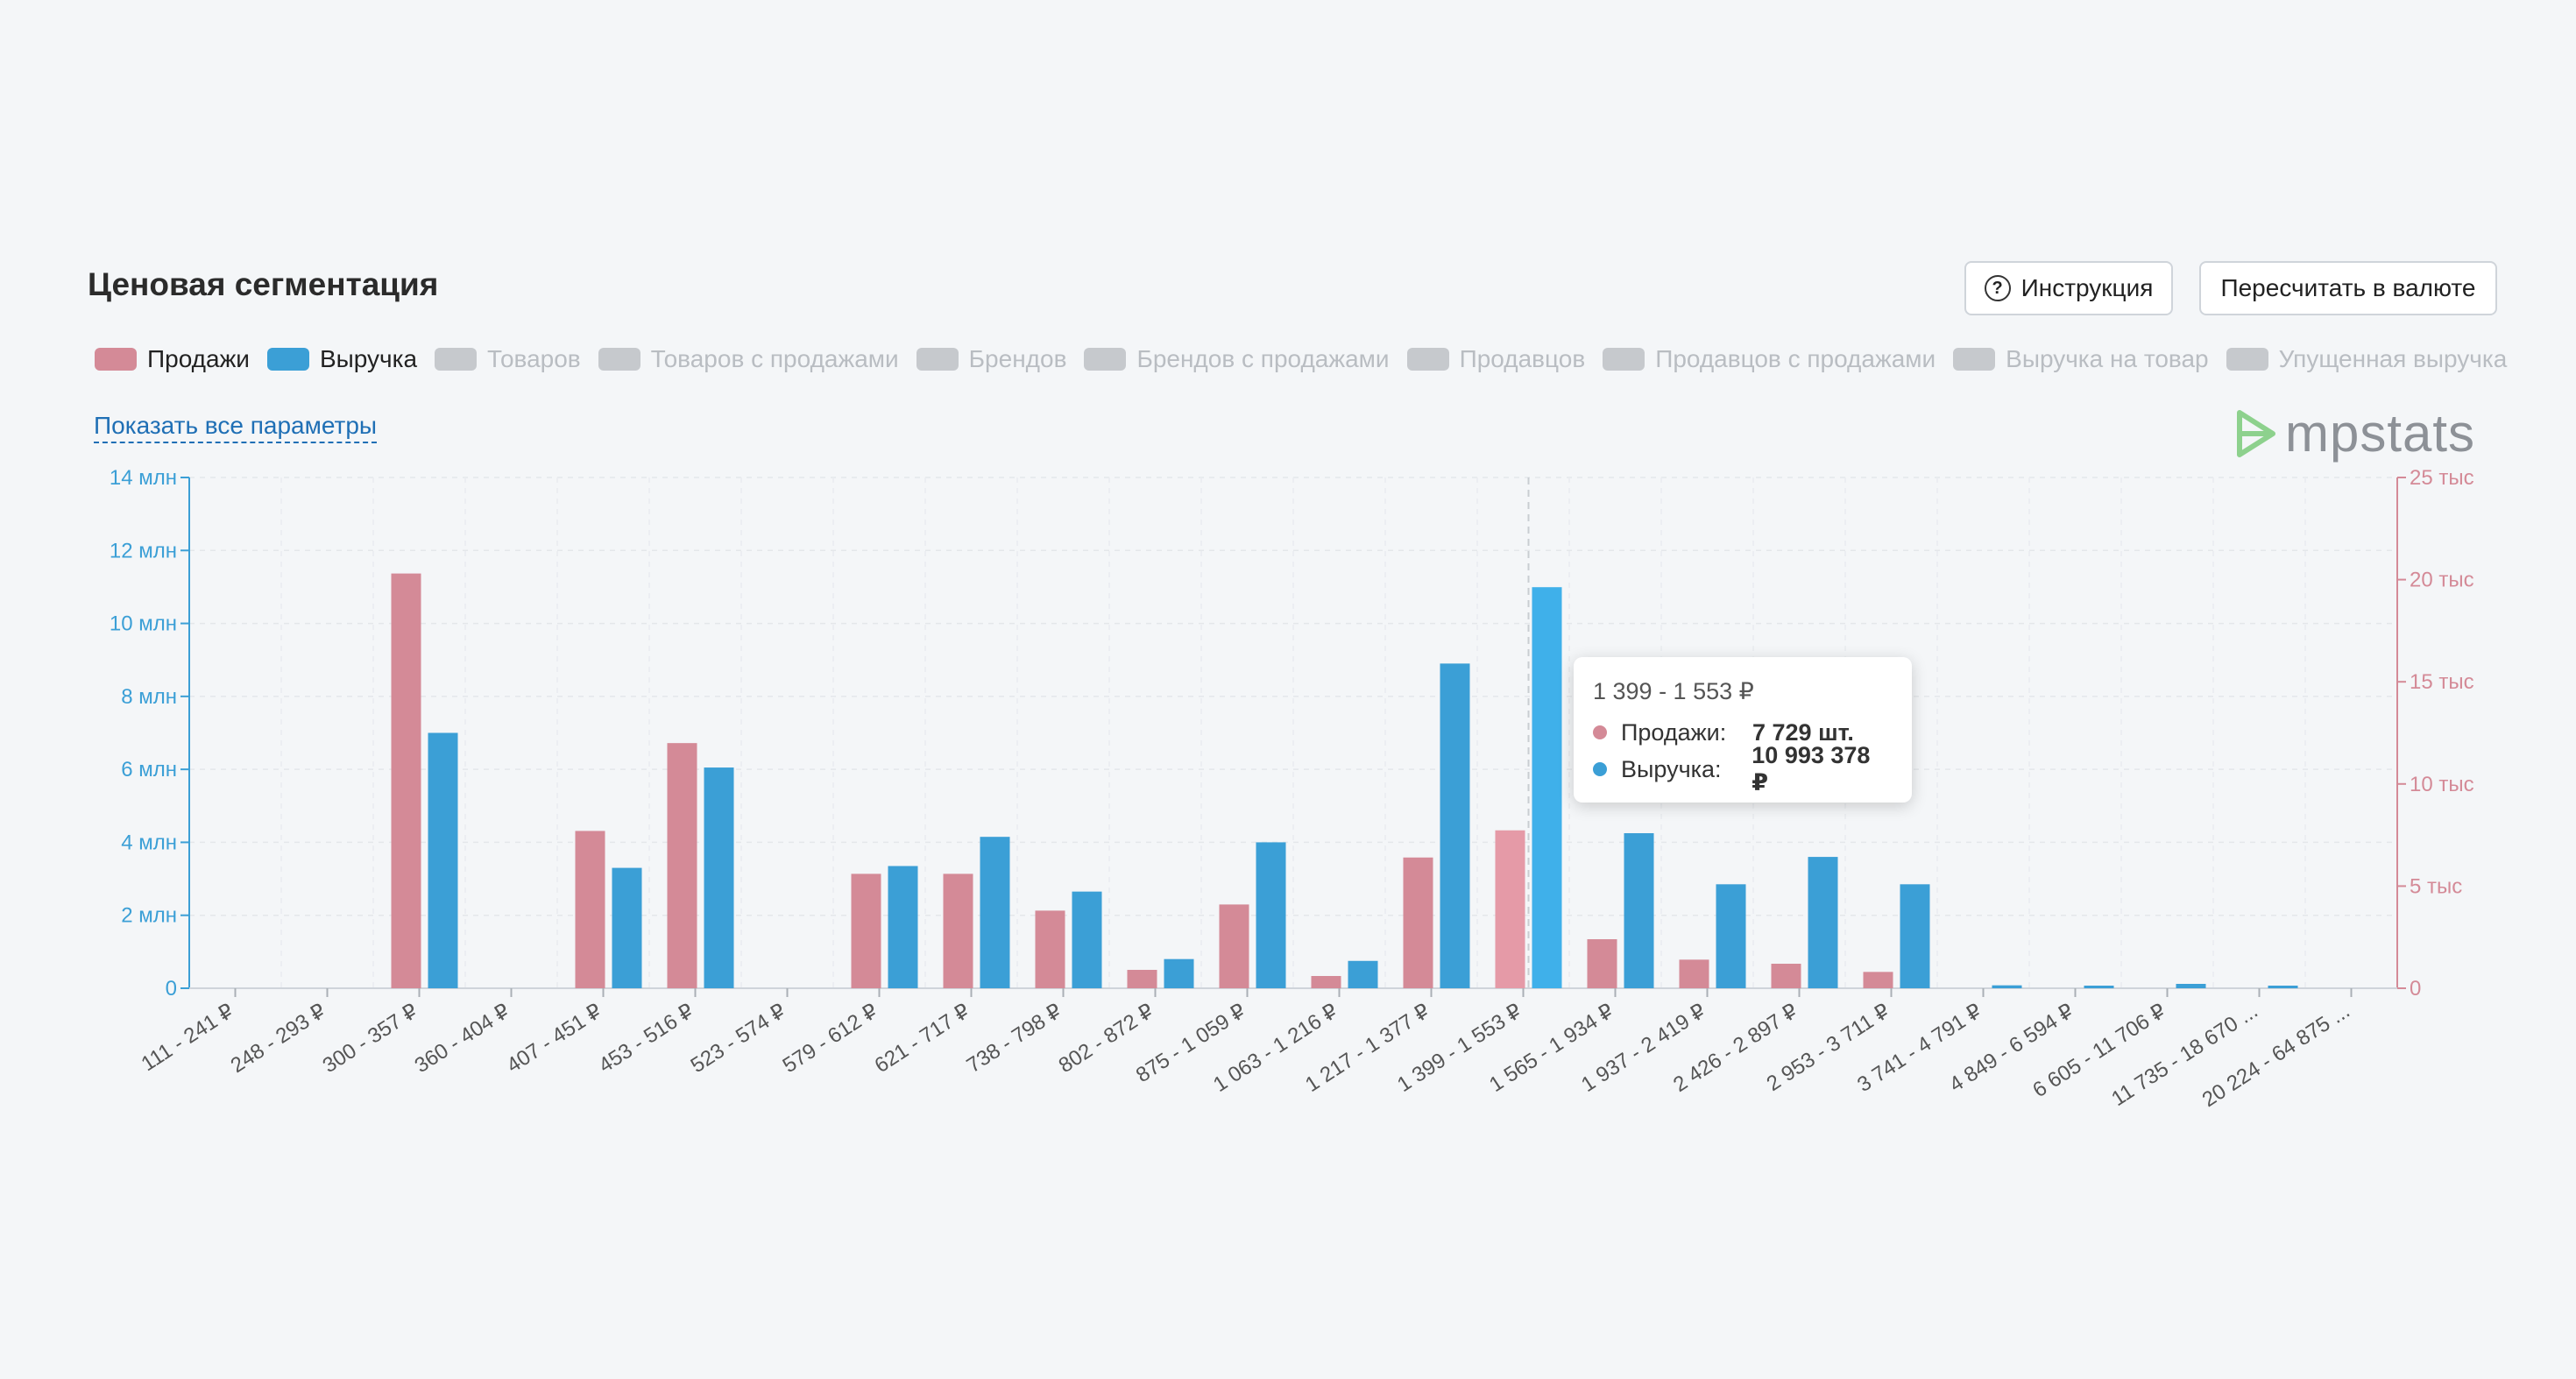 The height and width of the screenshot is (1379, 2576). What do you see at coordinates (534, 358) in the screenshot?
I see `legend-label: Товаров` at bounding box center [534, 358].